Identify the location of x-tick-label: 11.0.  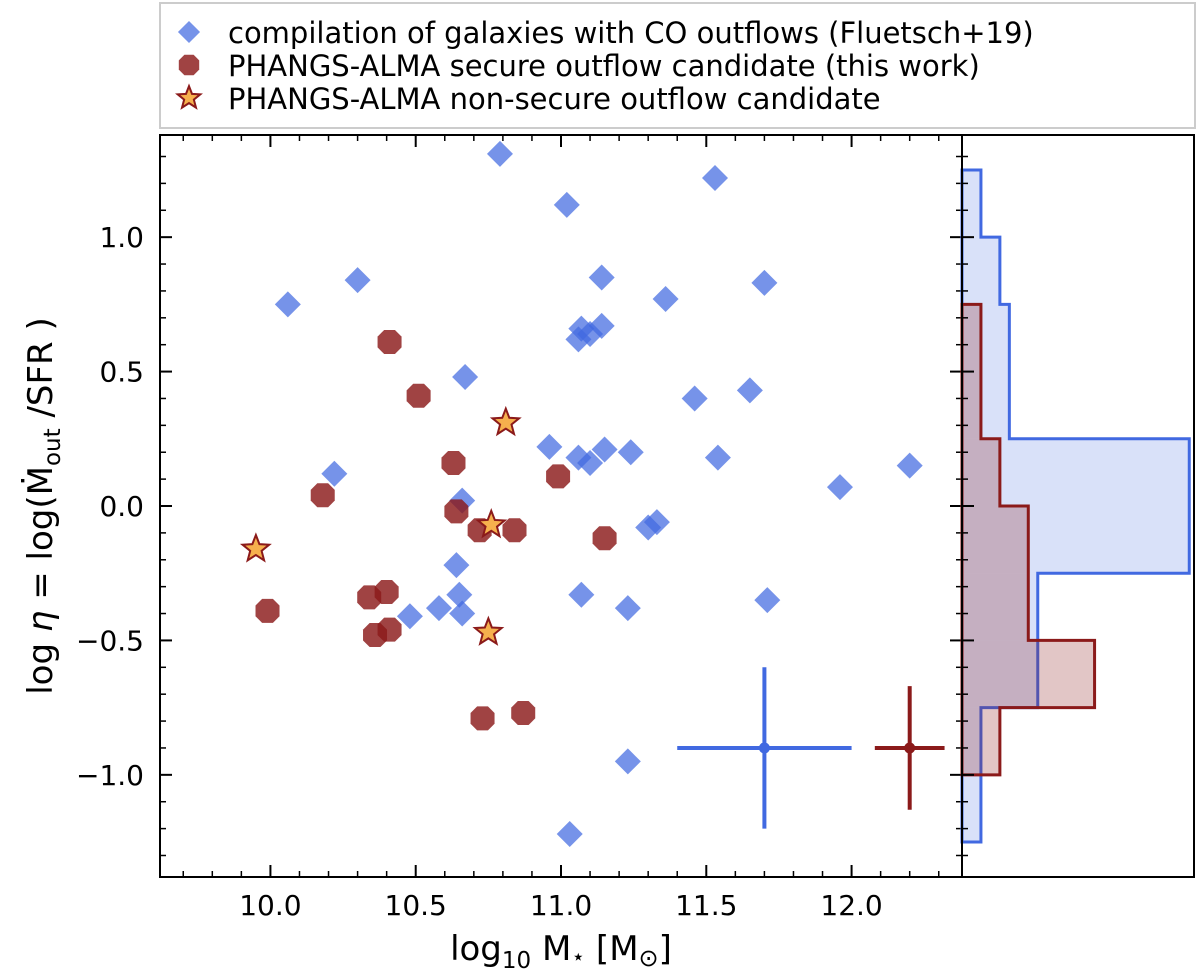
(561, 905).